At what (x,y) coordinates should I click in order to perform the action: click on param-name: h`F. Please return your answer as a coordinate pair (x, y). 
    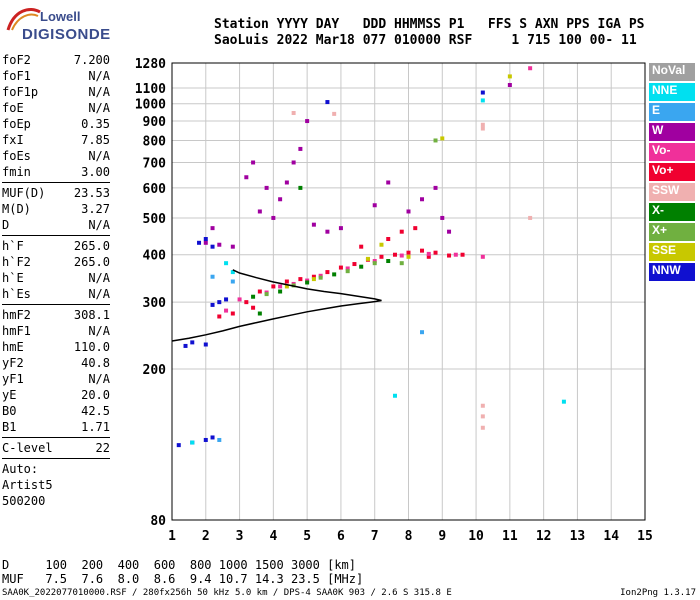
    Looking at the image, I should click on (13, 246).